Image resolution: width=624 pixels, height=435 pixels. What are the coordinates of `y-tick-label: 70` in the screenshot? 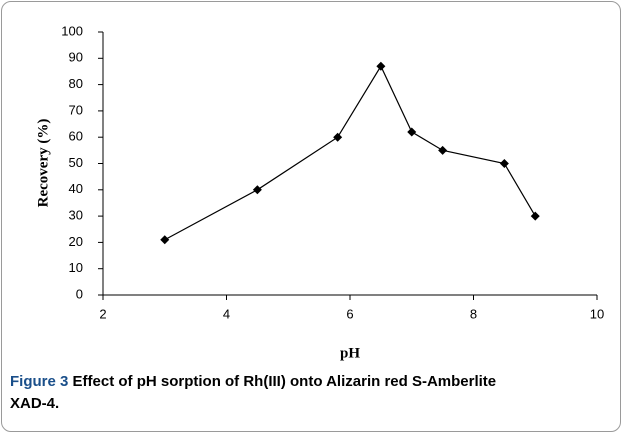 It's located at (76, 109).